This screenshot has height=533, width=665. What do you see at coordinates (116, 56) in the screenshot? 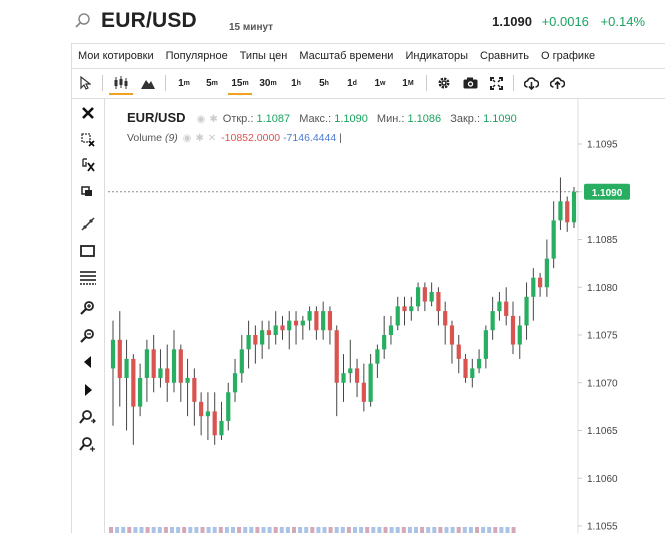
I see `menu-my-quotes: Мои котировки` at bounding box center [116, 56].